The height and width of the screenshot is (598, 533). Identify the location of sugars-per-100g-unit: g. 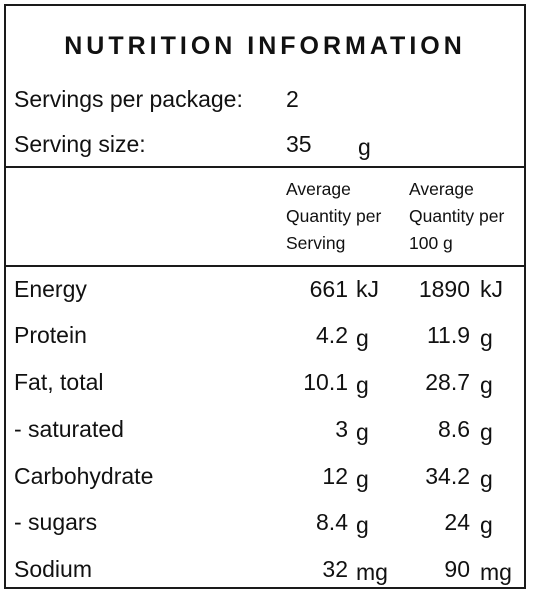
(486, 525).